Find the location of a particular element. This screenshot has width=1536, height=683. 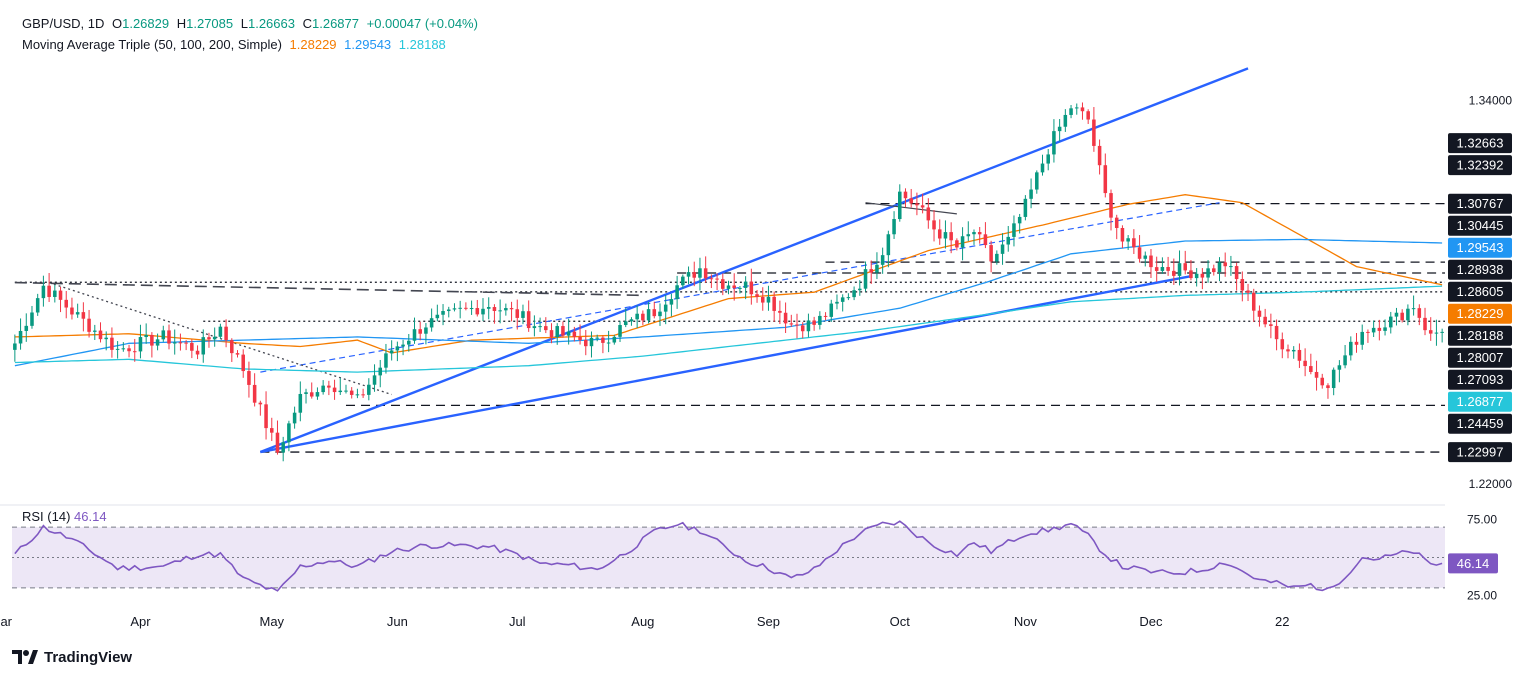

time-tick-label: Dec is located at coordinates (1151, 621).